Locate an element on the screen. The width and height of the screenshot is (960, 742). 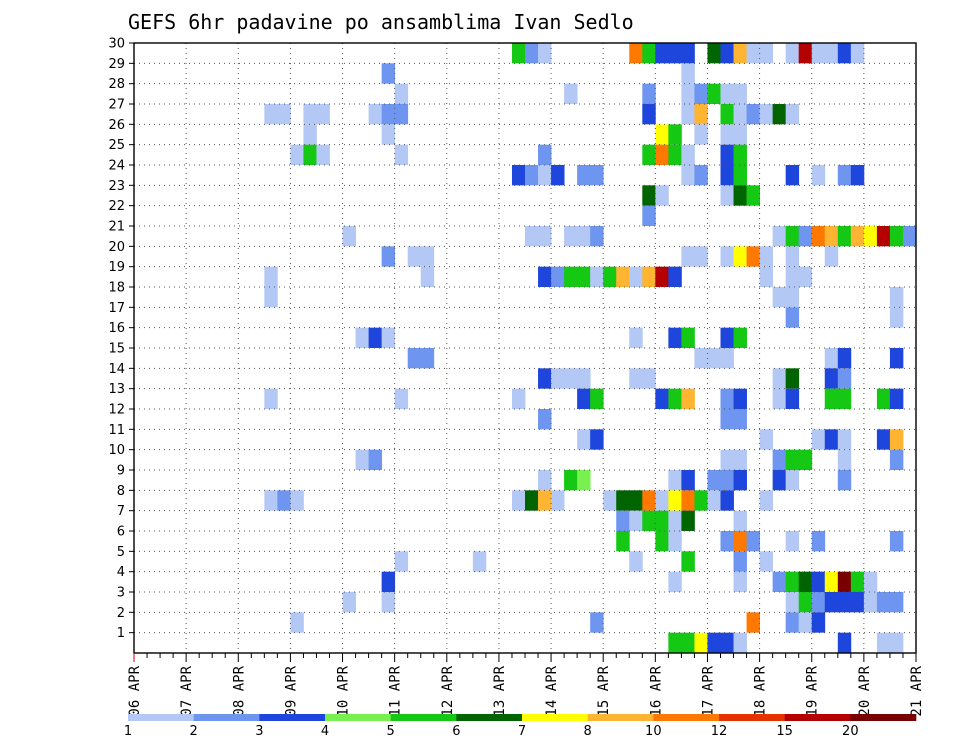
y-tick-label: 4 is located at coordinates (121, 572).